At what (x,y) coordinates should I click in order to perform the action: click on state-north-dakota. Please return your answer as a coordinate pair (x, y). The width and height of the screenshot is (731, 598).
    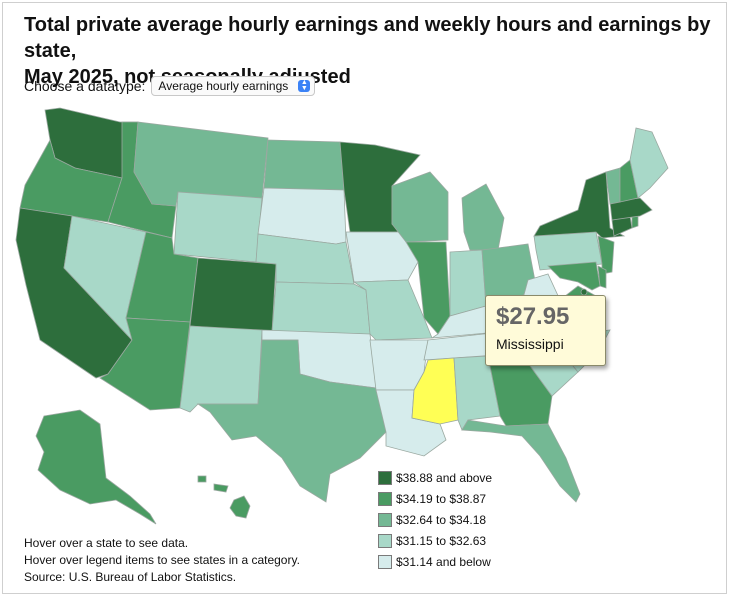
    Looking at the image, I should click on (304, 165).